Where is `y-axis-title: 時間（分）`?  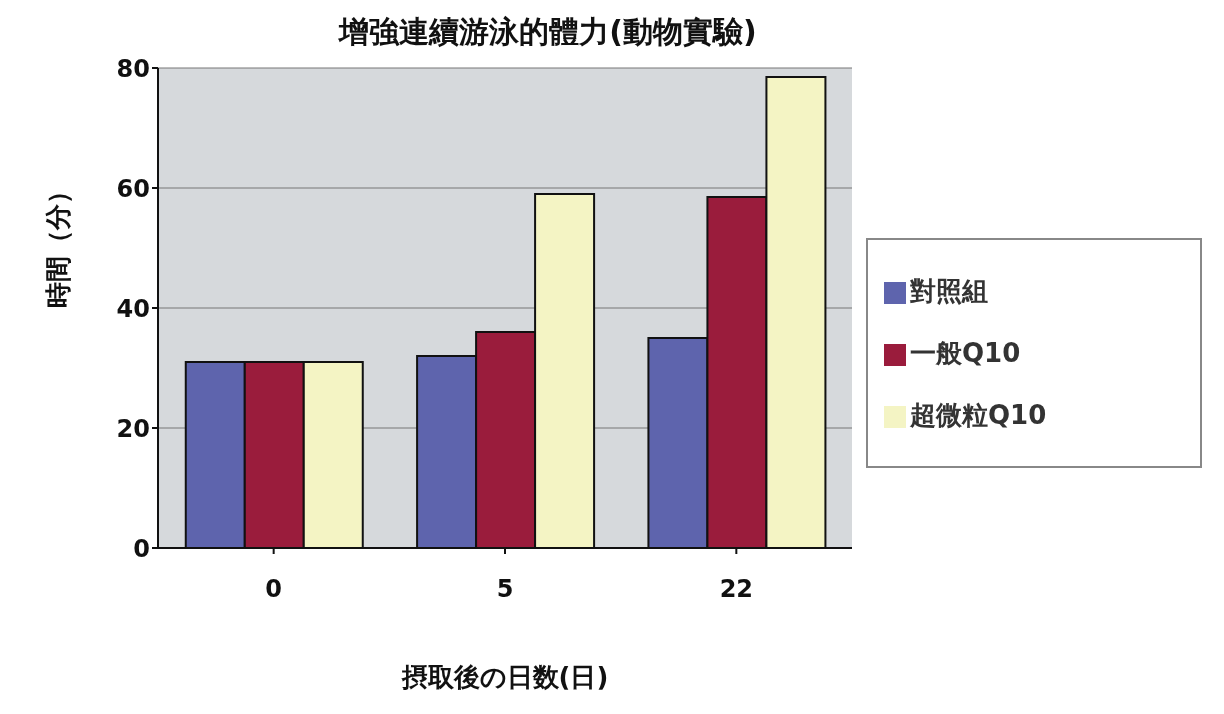 y-axis-title: 時間（分） is located at coordinates (58, 243).